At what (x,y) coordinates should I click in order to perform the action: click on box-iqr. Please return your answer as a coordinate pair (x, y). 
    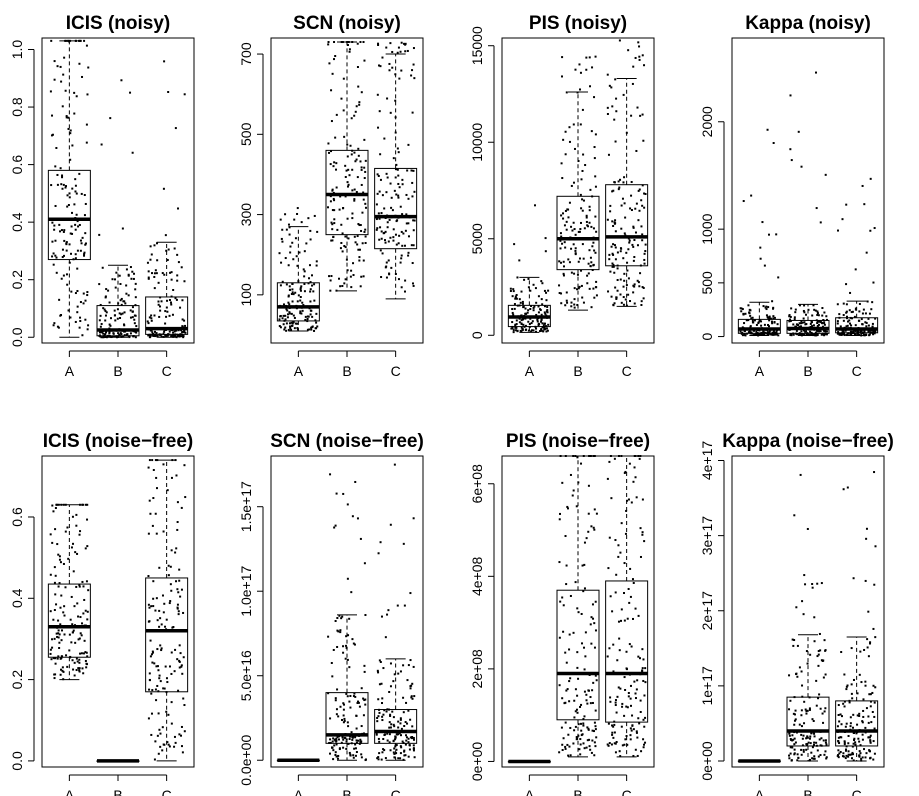
    Looking at the image, I should click on (167, 315).